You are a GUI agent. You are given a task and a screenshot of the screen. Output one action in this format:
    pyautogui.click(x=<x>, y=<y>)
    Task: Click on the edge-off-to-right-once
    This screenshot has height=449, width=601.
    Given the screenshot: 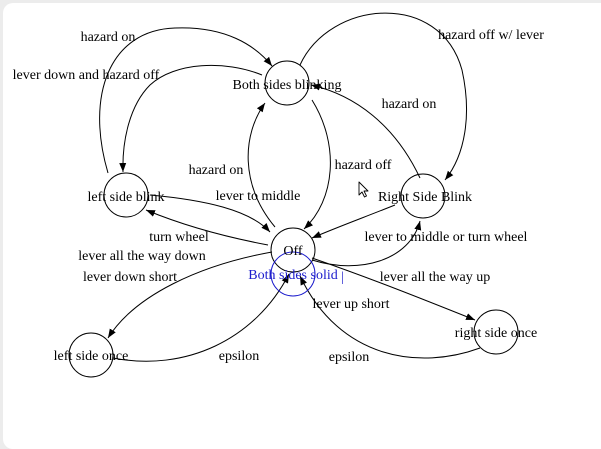 What is the action you would take?
    pyautogui.click(x=393, y=289)
    